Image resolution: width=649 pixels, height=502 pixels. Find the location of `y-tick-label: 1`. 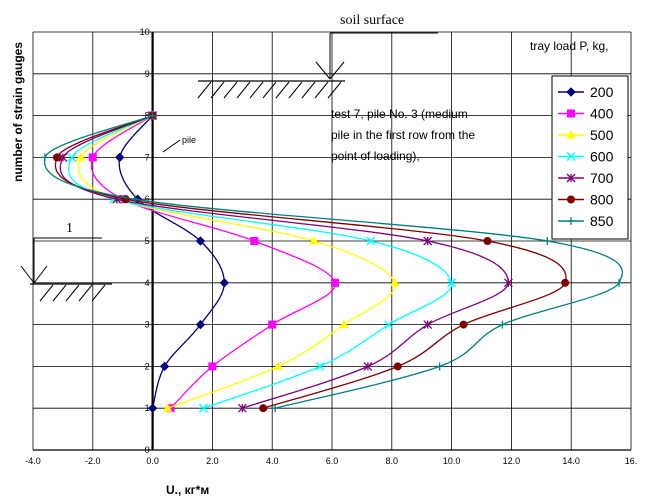

y-tick-label: 1 is located at coordinates (147, 408).